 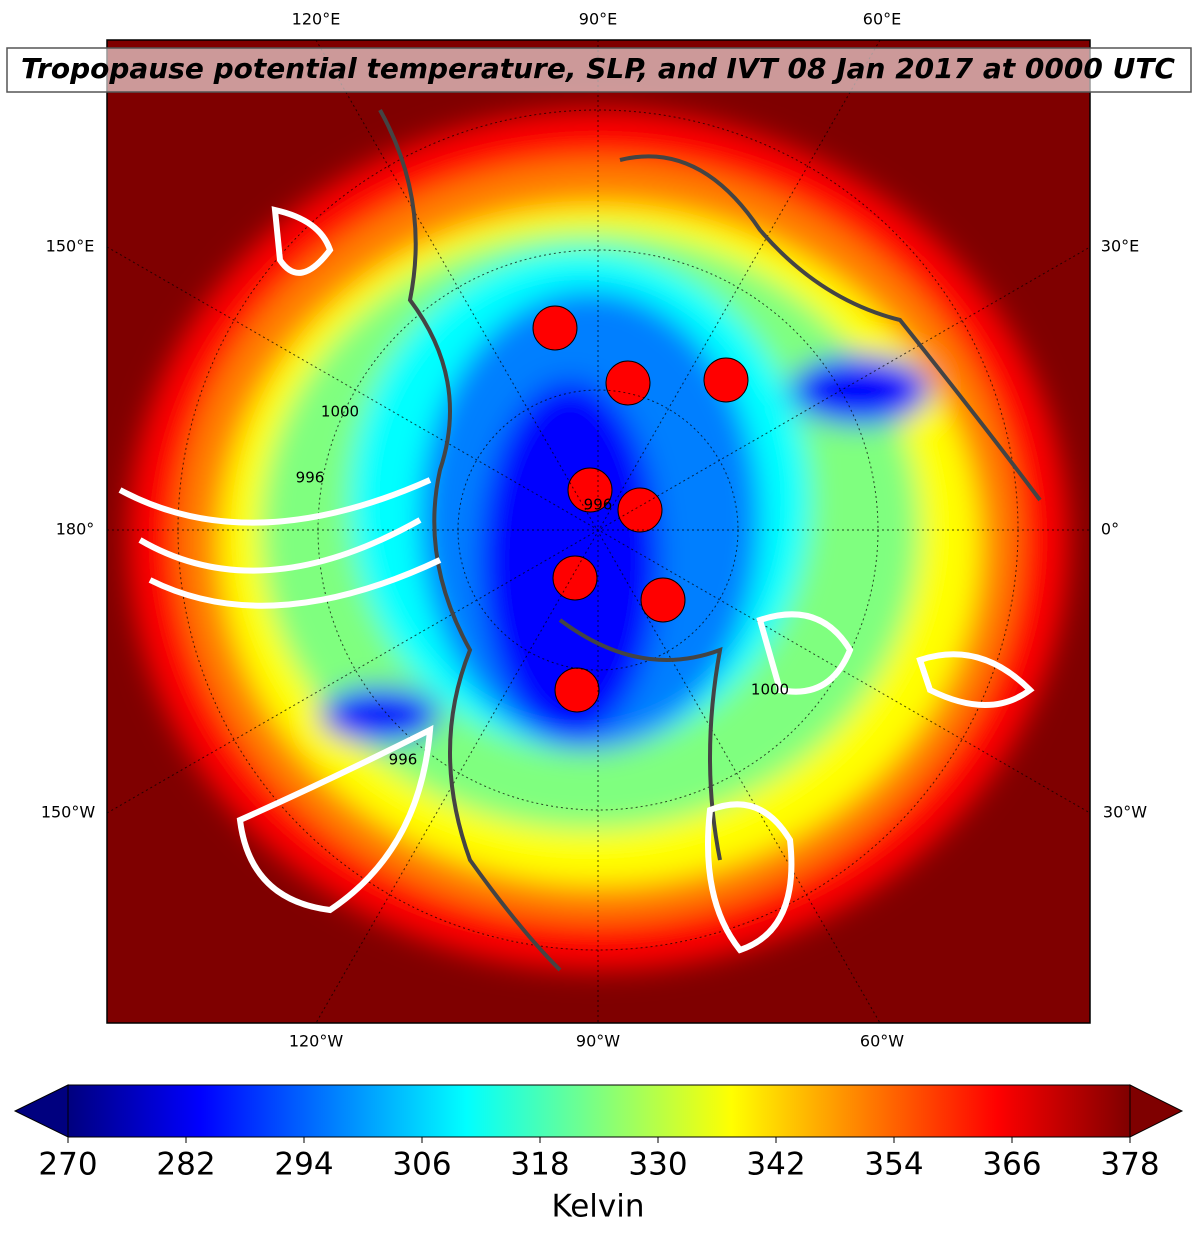 I want to click on colorbar-tick-label: 342, so click(x=775, y=1165).